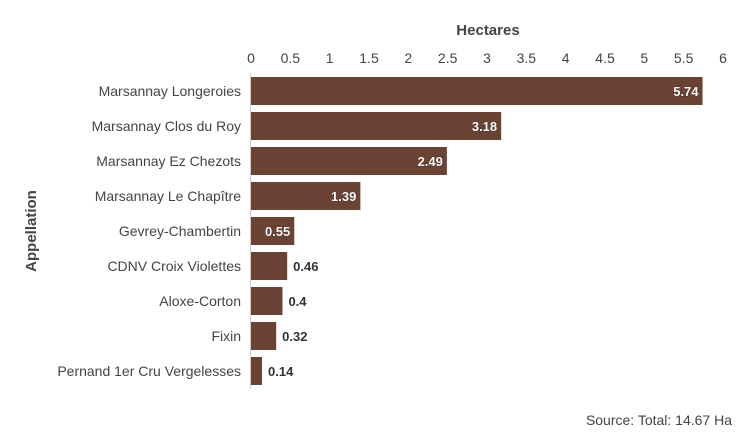 The height and width of the screenshot is (440, 742). Describe the element at coordinates (281, 371) in the screenshot. I see `data-label: 0.14` at that location.